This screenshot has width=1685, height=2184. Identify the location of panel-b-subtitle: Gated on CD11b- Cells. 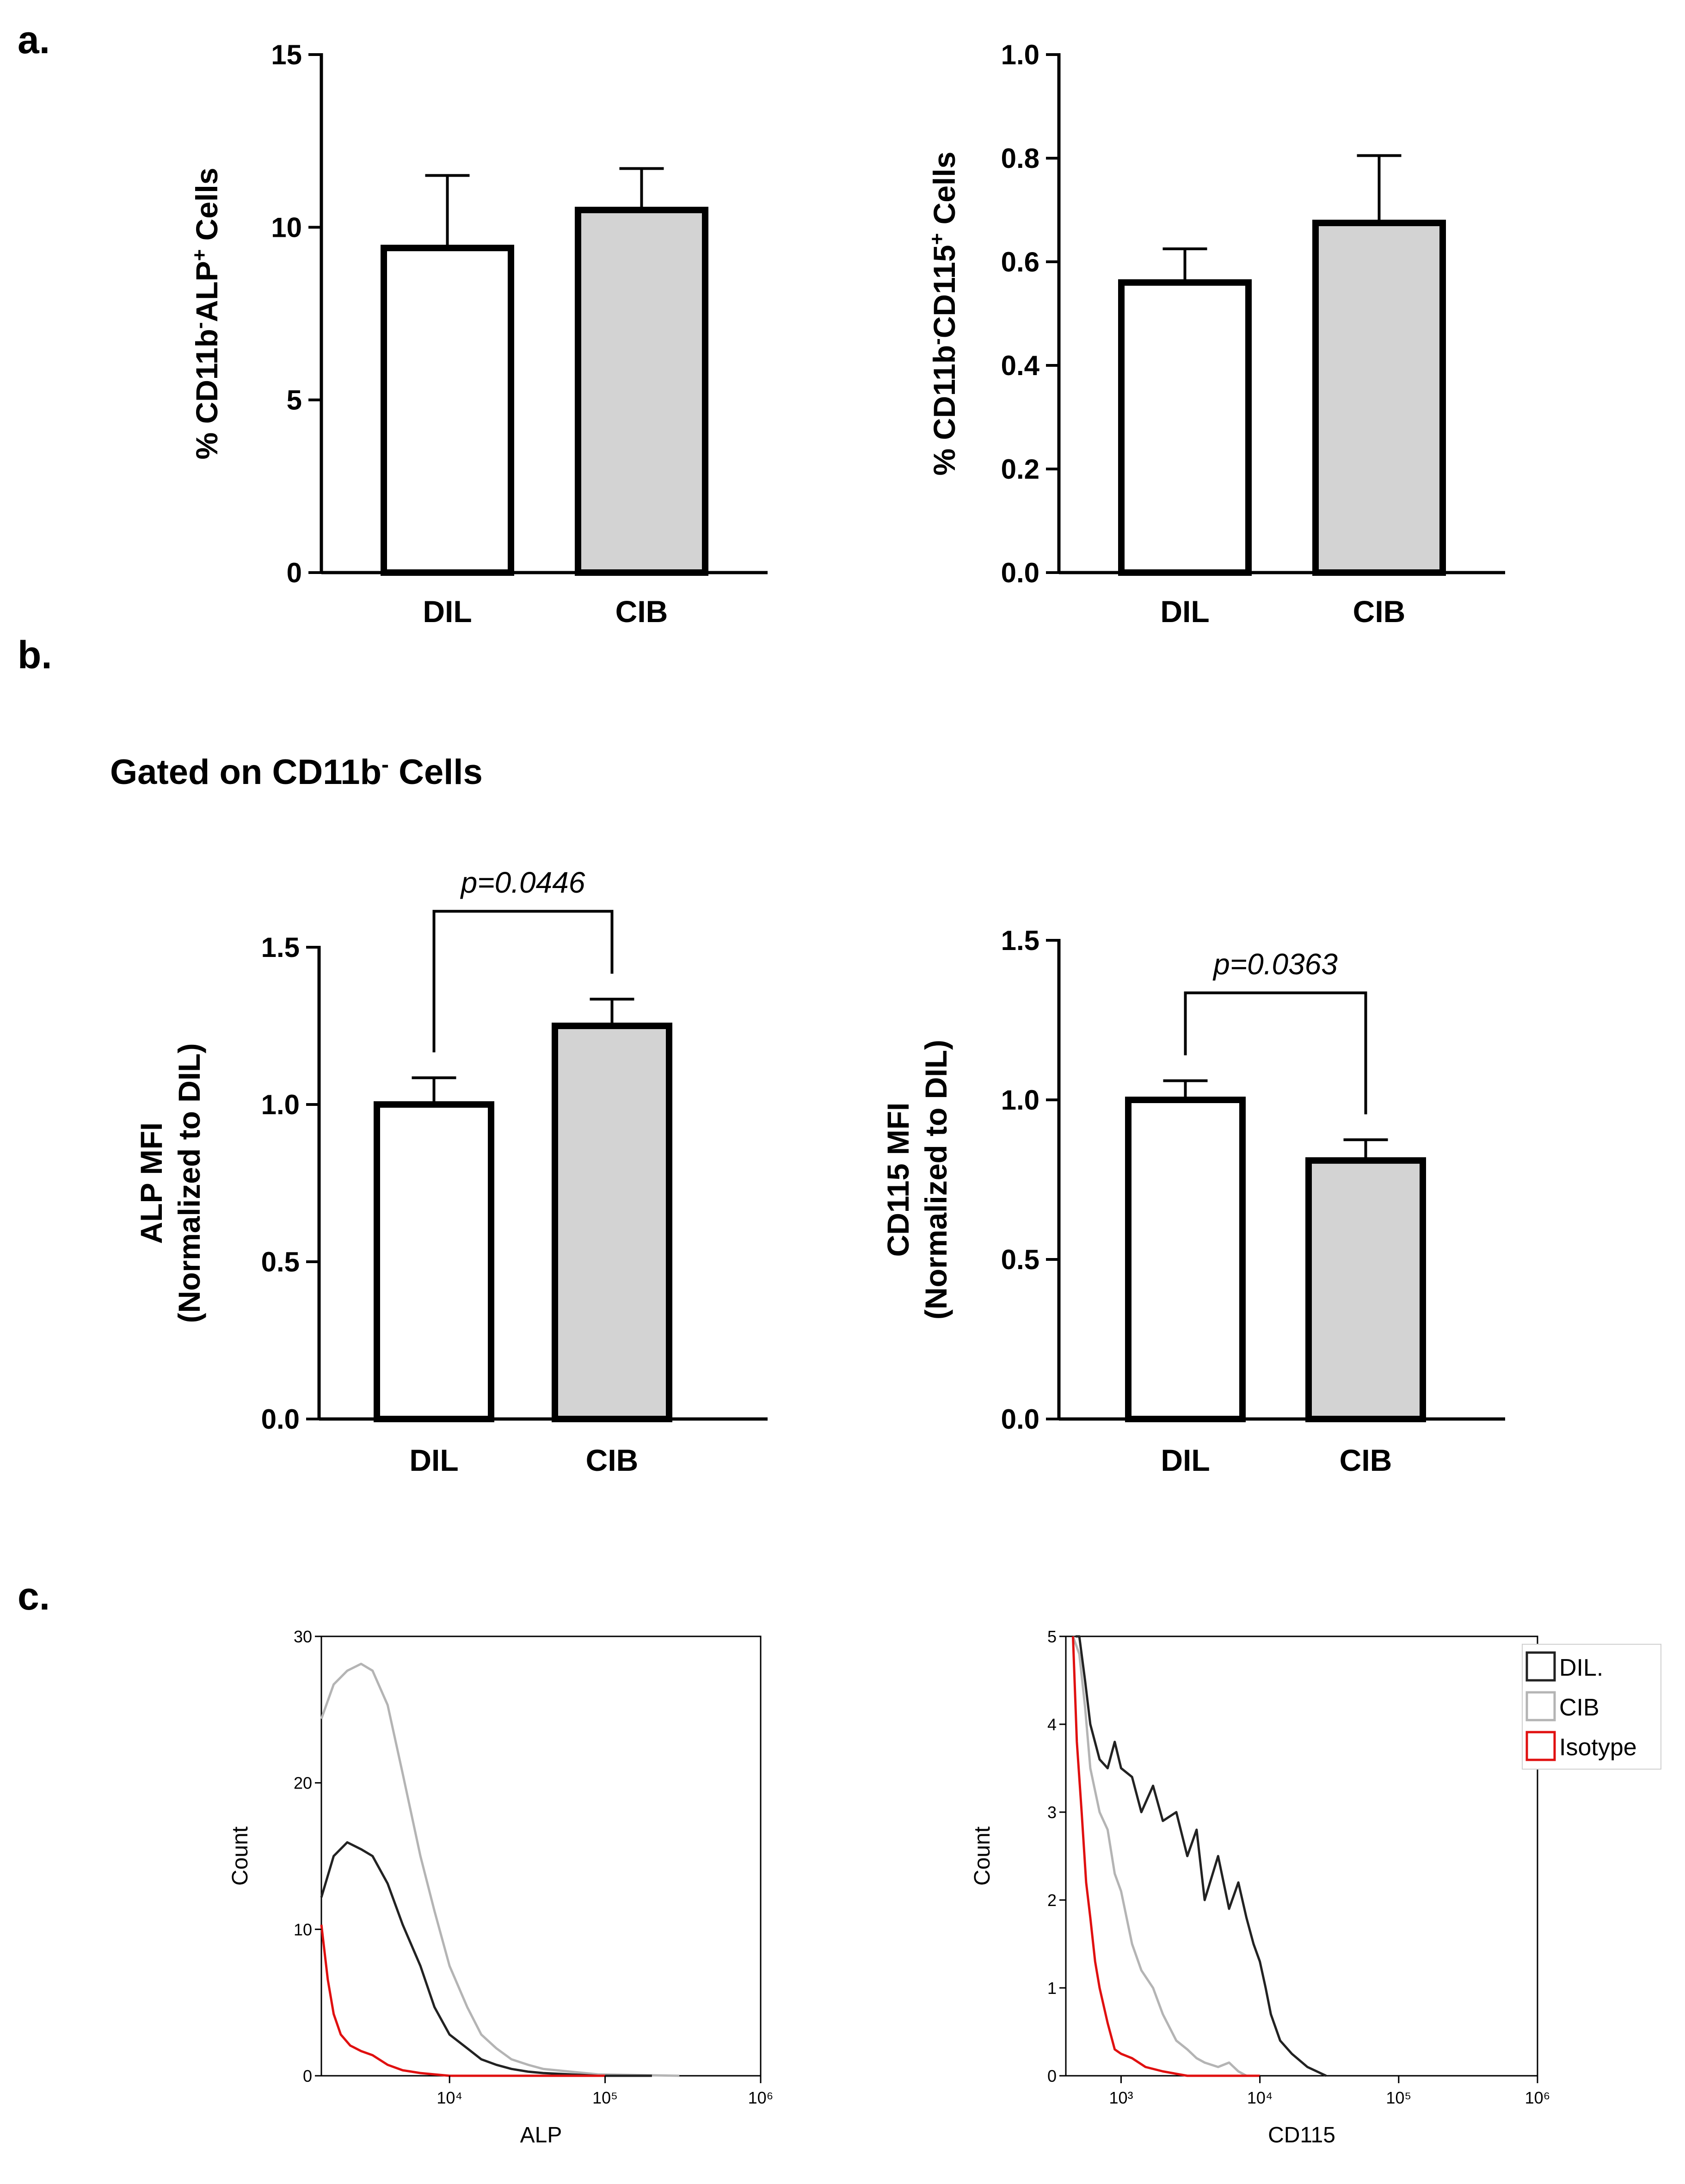
(296, 772).